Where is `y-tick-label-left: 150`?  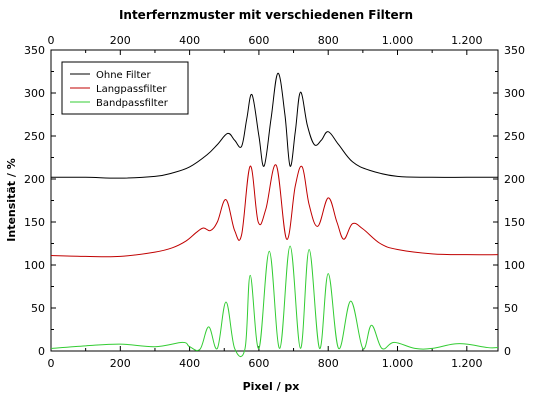
y-tick-label-left: 150 is located at coordinates (34, 222).